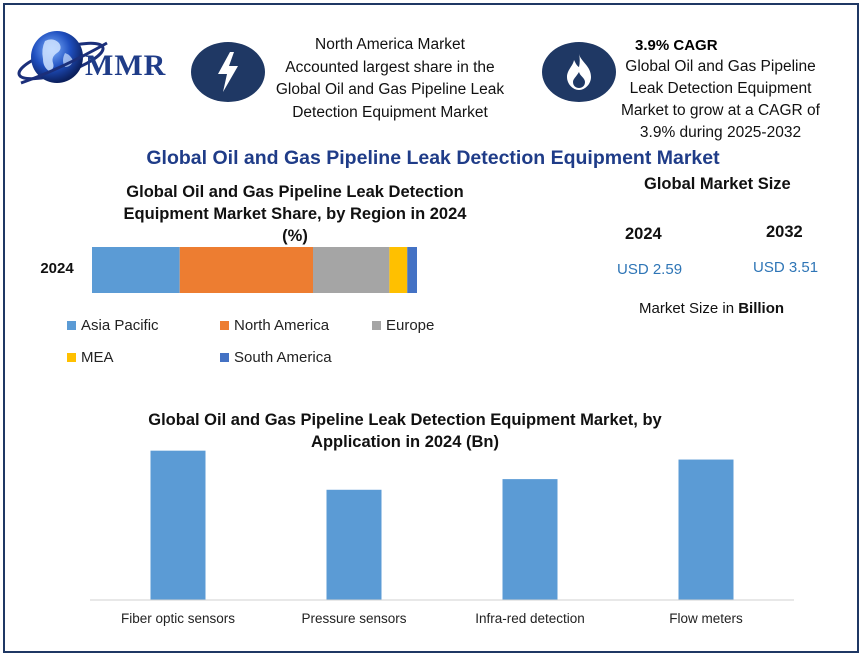 This screenshot has height=657, width=864. I want to click on region-chart-title-line: (%), so click(295, 236).